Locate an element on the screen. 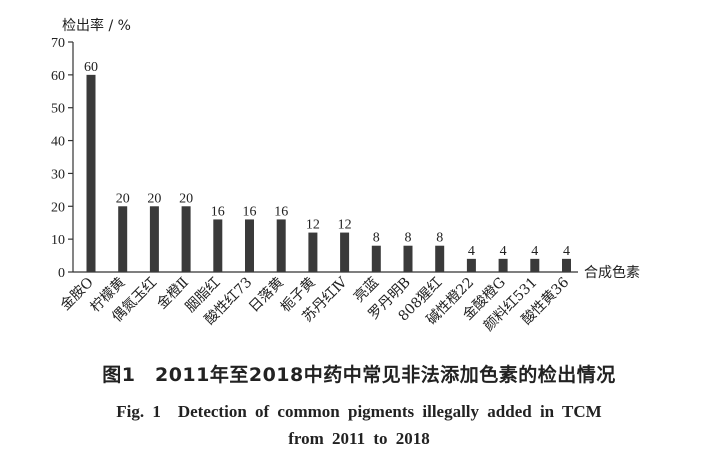 Image resolution: width=718 pixels, height=470 pixels. data-label-3: 20 is located at coordinates (186, 198).